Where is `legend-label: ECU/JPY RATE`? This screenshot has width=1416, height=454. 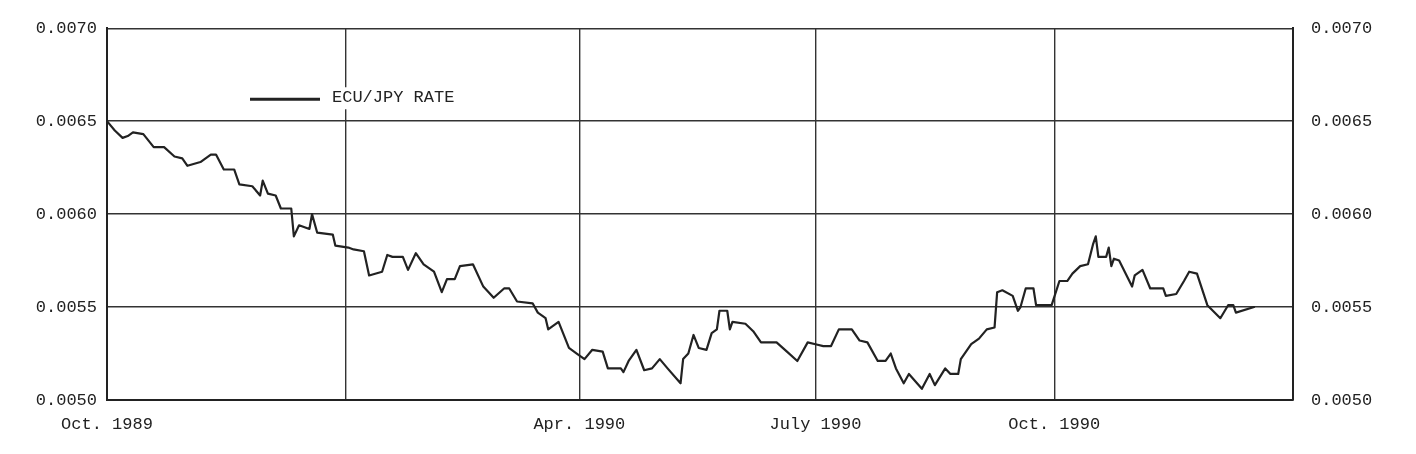 legend-label: ECU/JPY RATE is located at coordinates (393, 97).